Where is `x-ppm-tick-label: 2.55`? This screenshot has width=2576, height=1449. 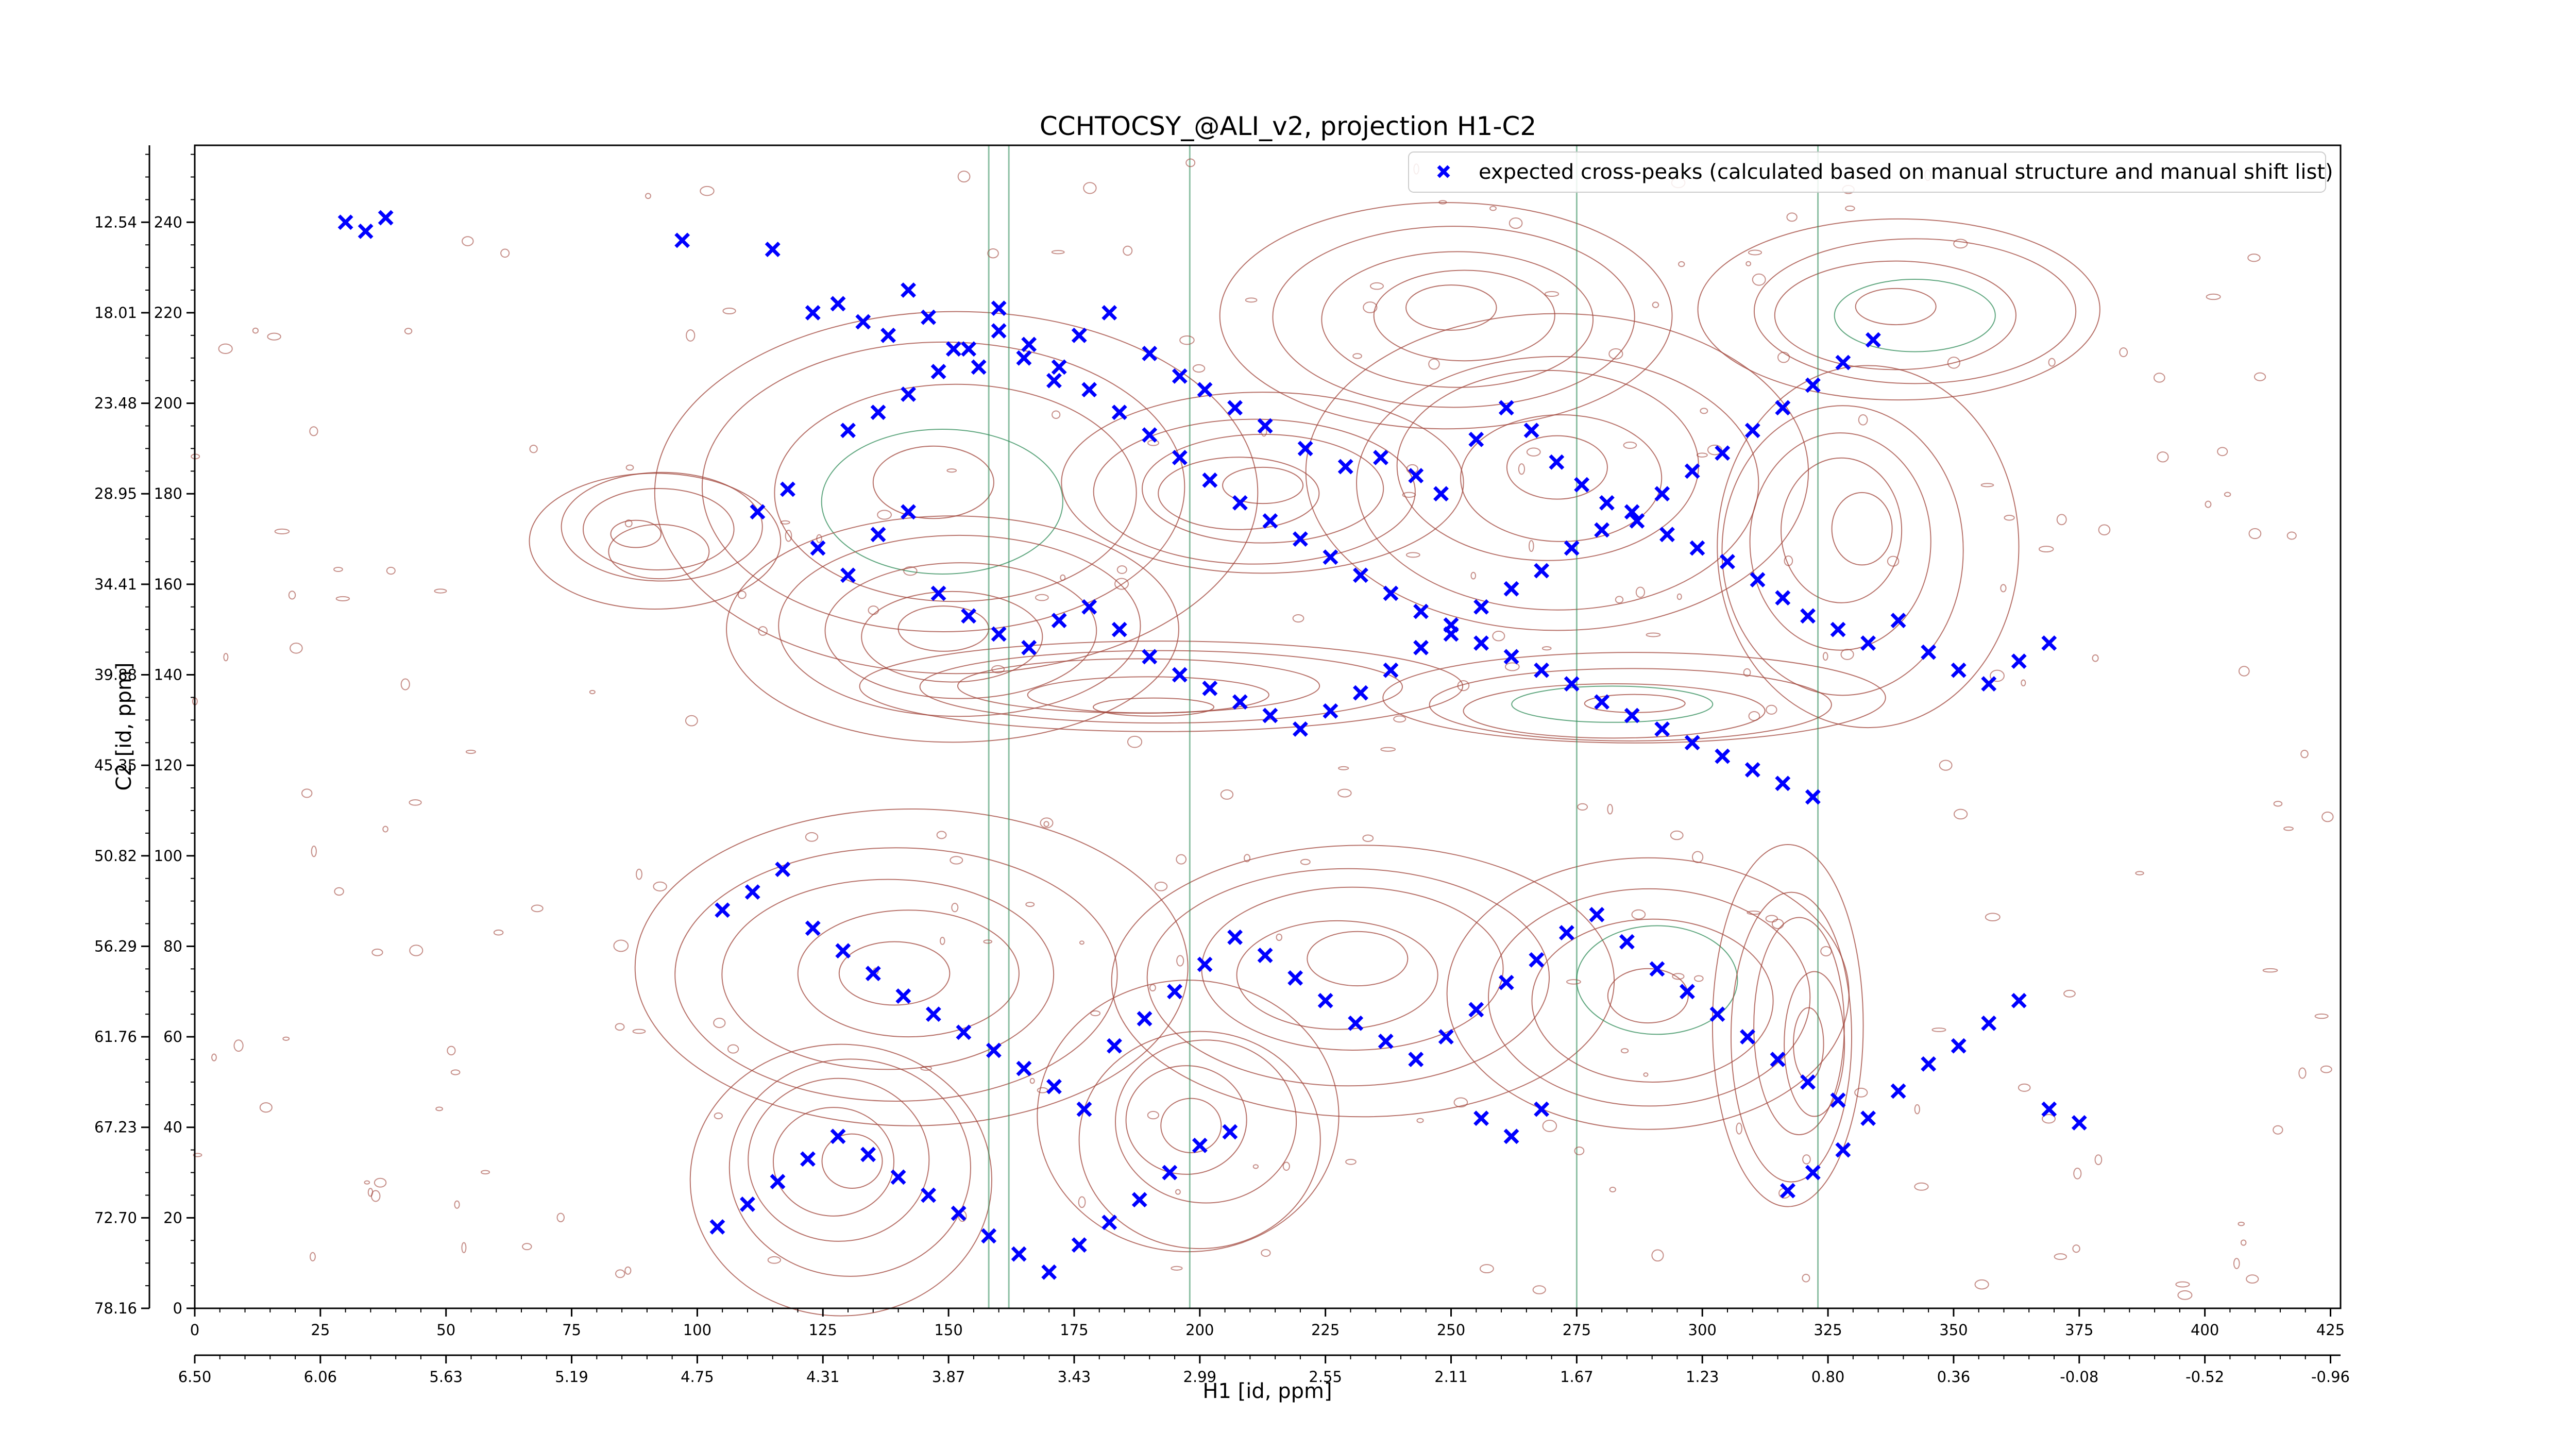
x-ppm-tick-label: 2.55 is located at coordinates (1325, 1377).